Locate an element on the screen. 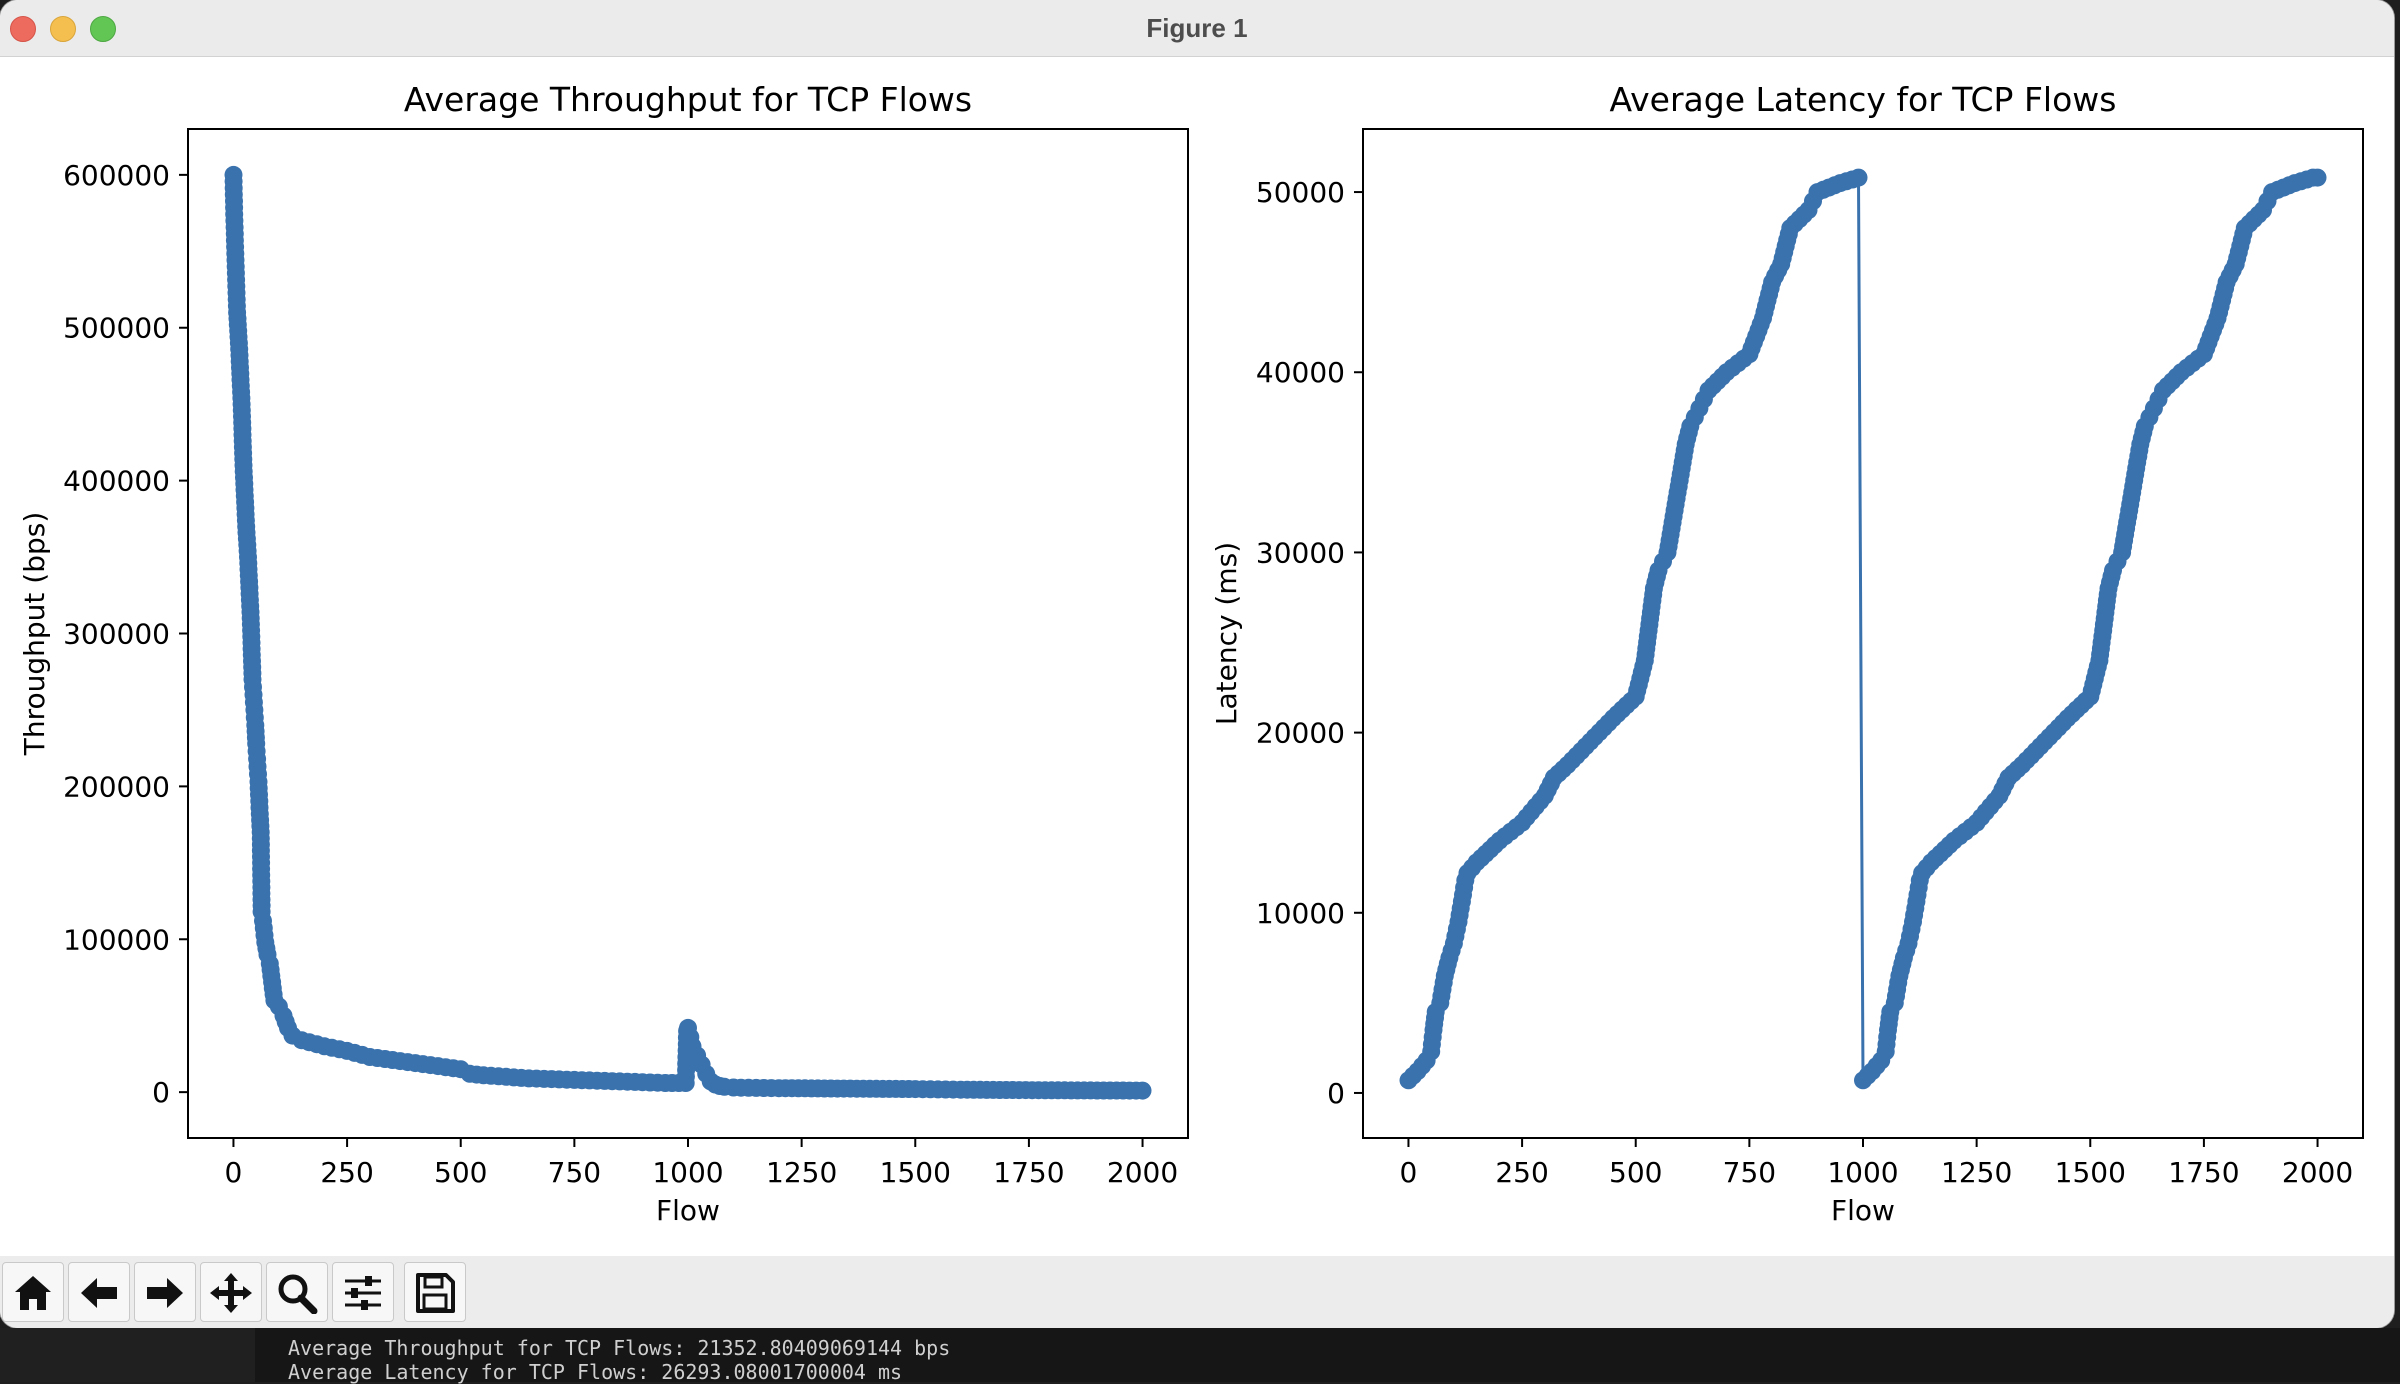 The height and width of the screenshot is (1384, 2400). chart2-x-tick-label: 2000 is located at coordinates (2317, 1172).